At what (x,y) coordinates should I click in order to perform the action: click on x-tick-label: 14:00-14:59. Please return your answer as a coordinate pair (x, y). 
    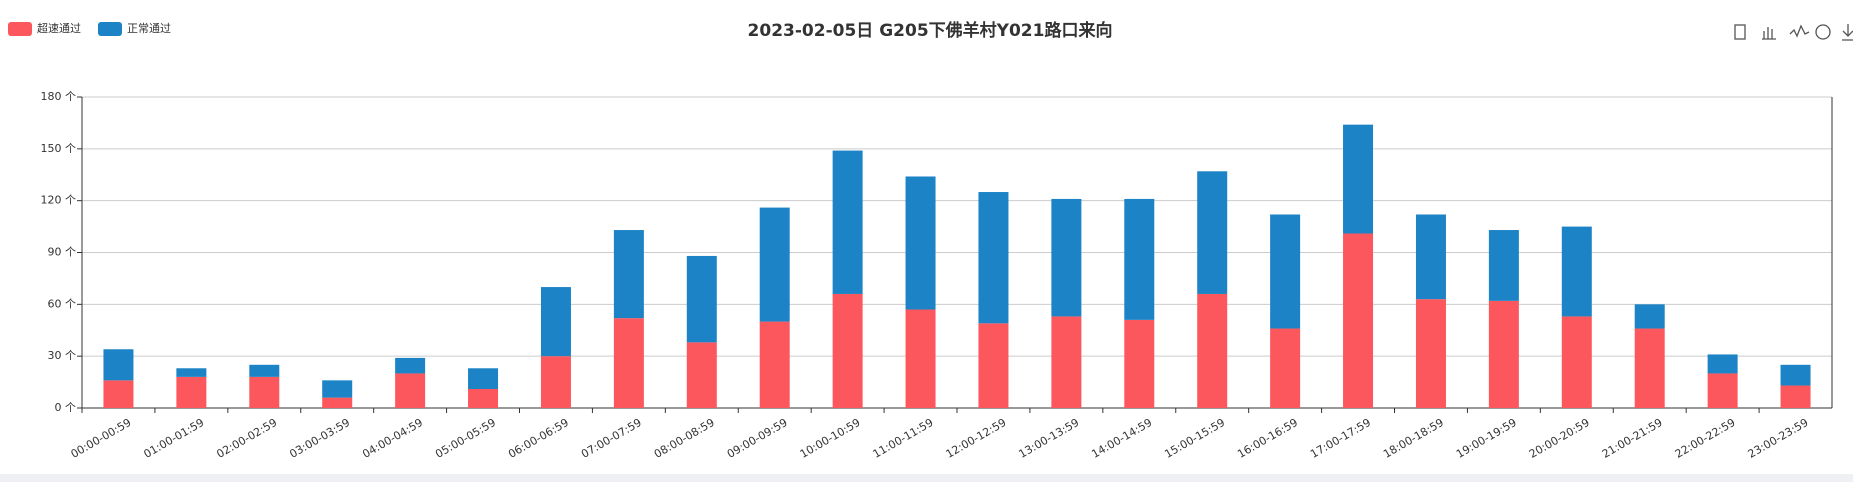
    Looking at the image, I should click on (1121, 438).